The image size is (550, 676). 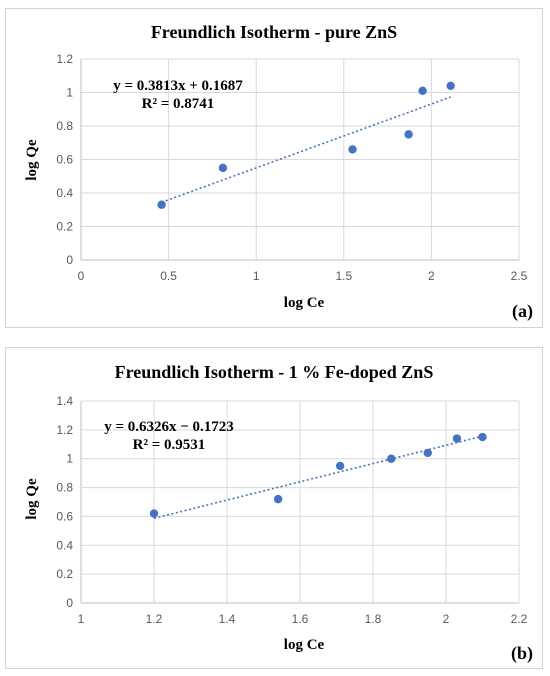 I want to click on x-tick-label: 0, so click(x=81, y=276).